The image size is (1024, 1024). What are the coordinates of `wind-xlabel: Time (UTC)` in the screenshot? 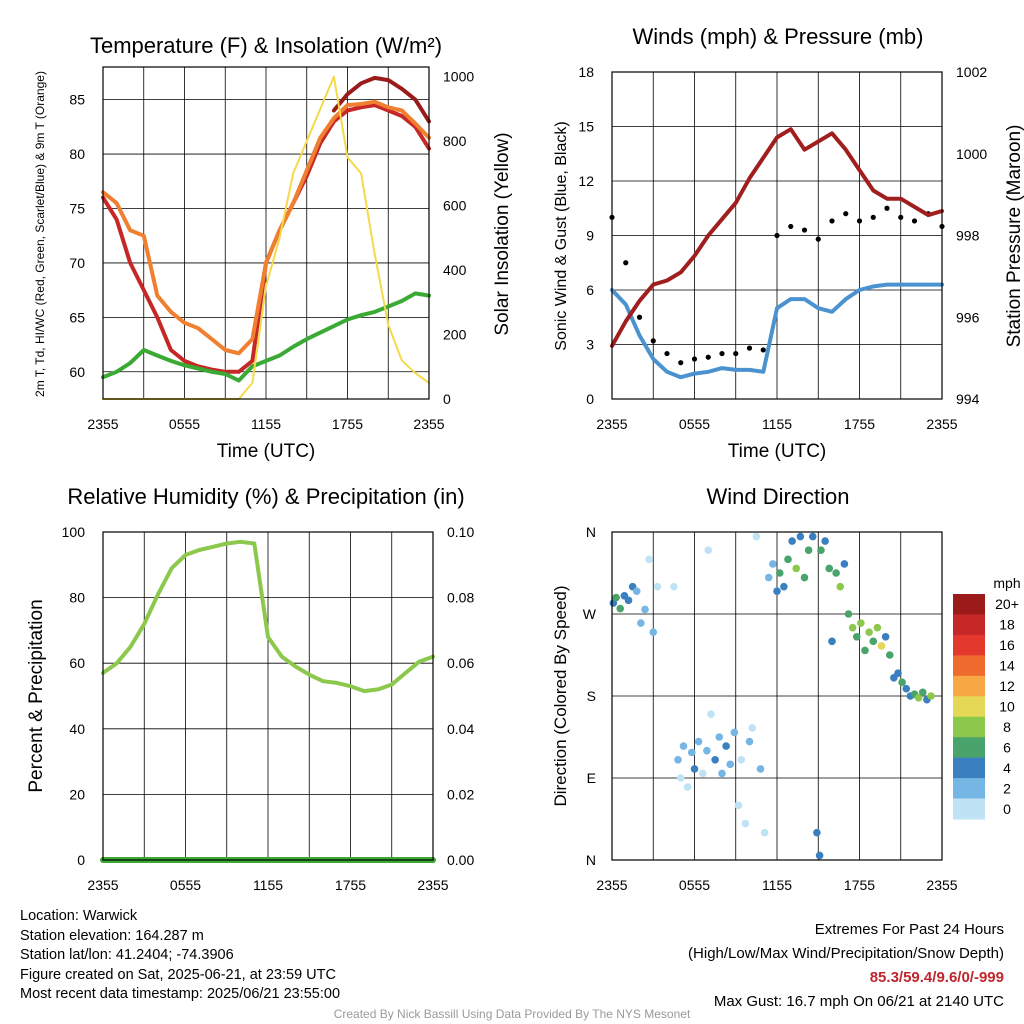 It's located at (777, 451).